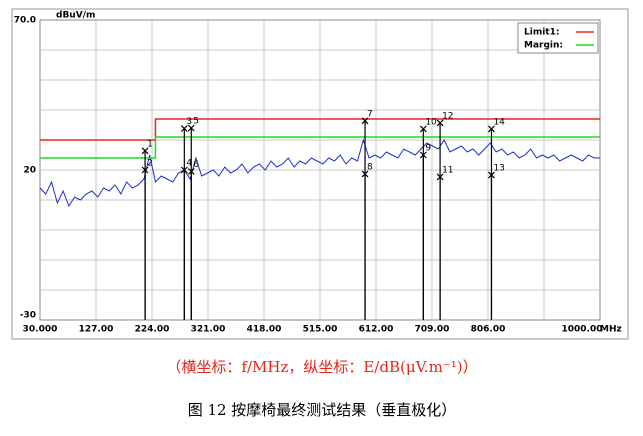 This screenshot has width=643, height=436. I want to click on marker-label: 9, so click(428, 149).